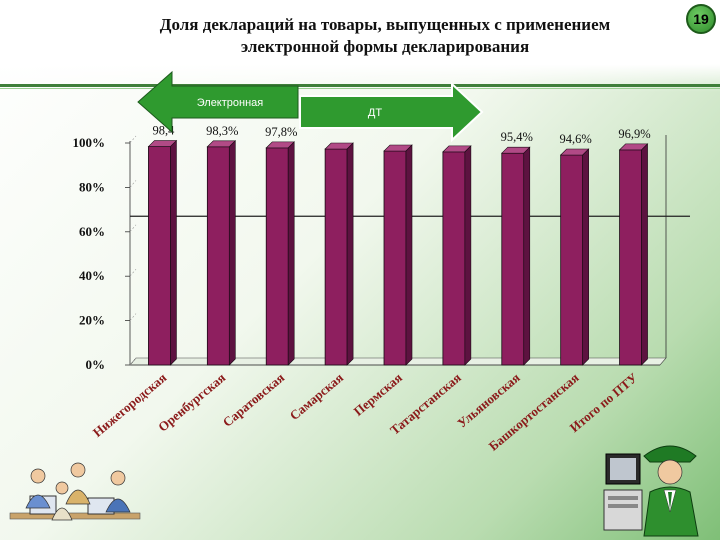  Describe the element at coordinates (375, 113) in the screenshot. I see `right-arrow-label: ДТ` at that location.